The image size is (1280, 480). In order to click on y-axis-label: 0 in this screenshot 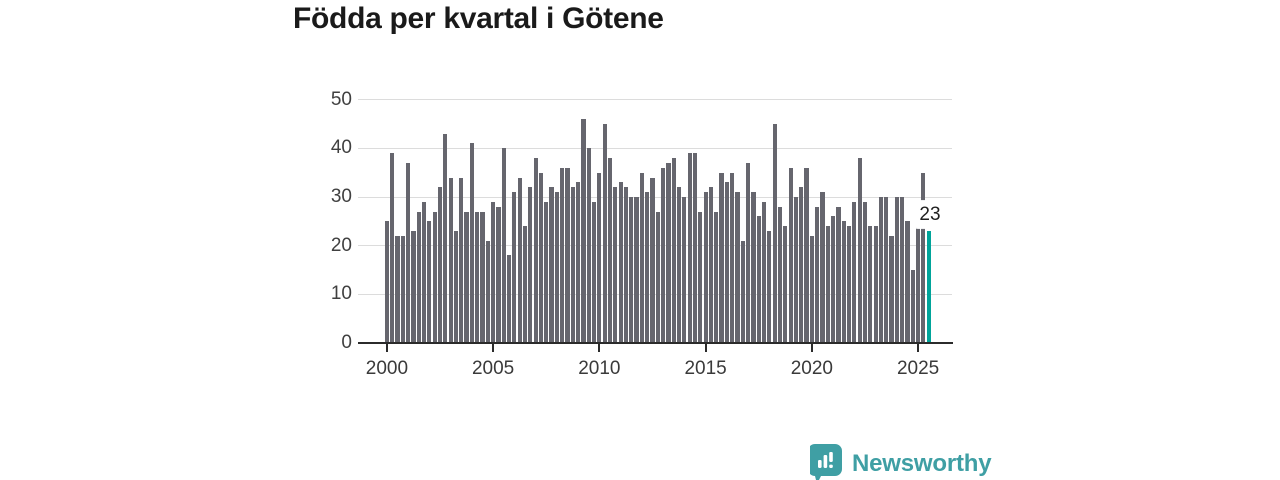, I will do `click(346, 342)`.